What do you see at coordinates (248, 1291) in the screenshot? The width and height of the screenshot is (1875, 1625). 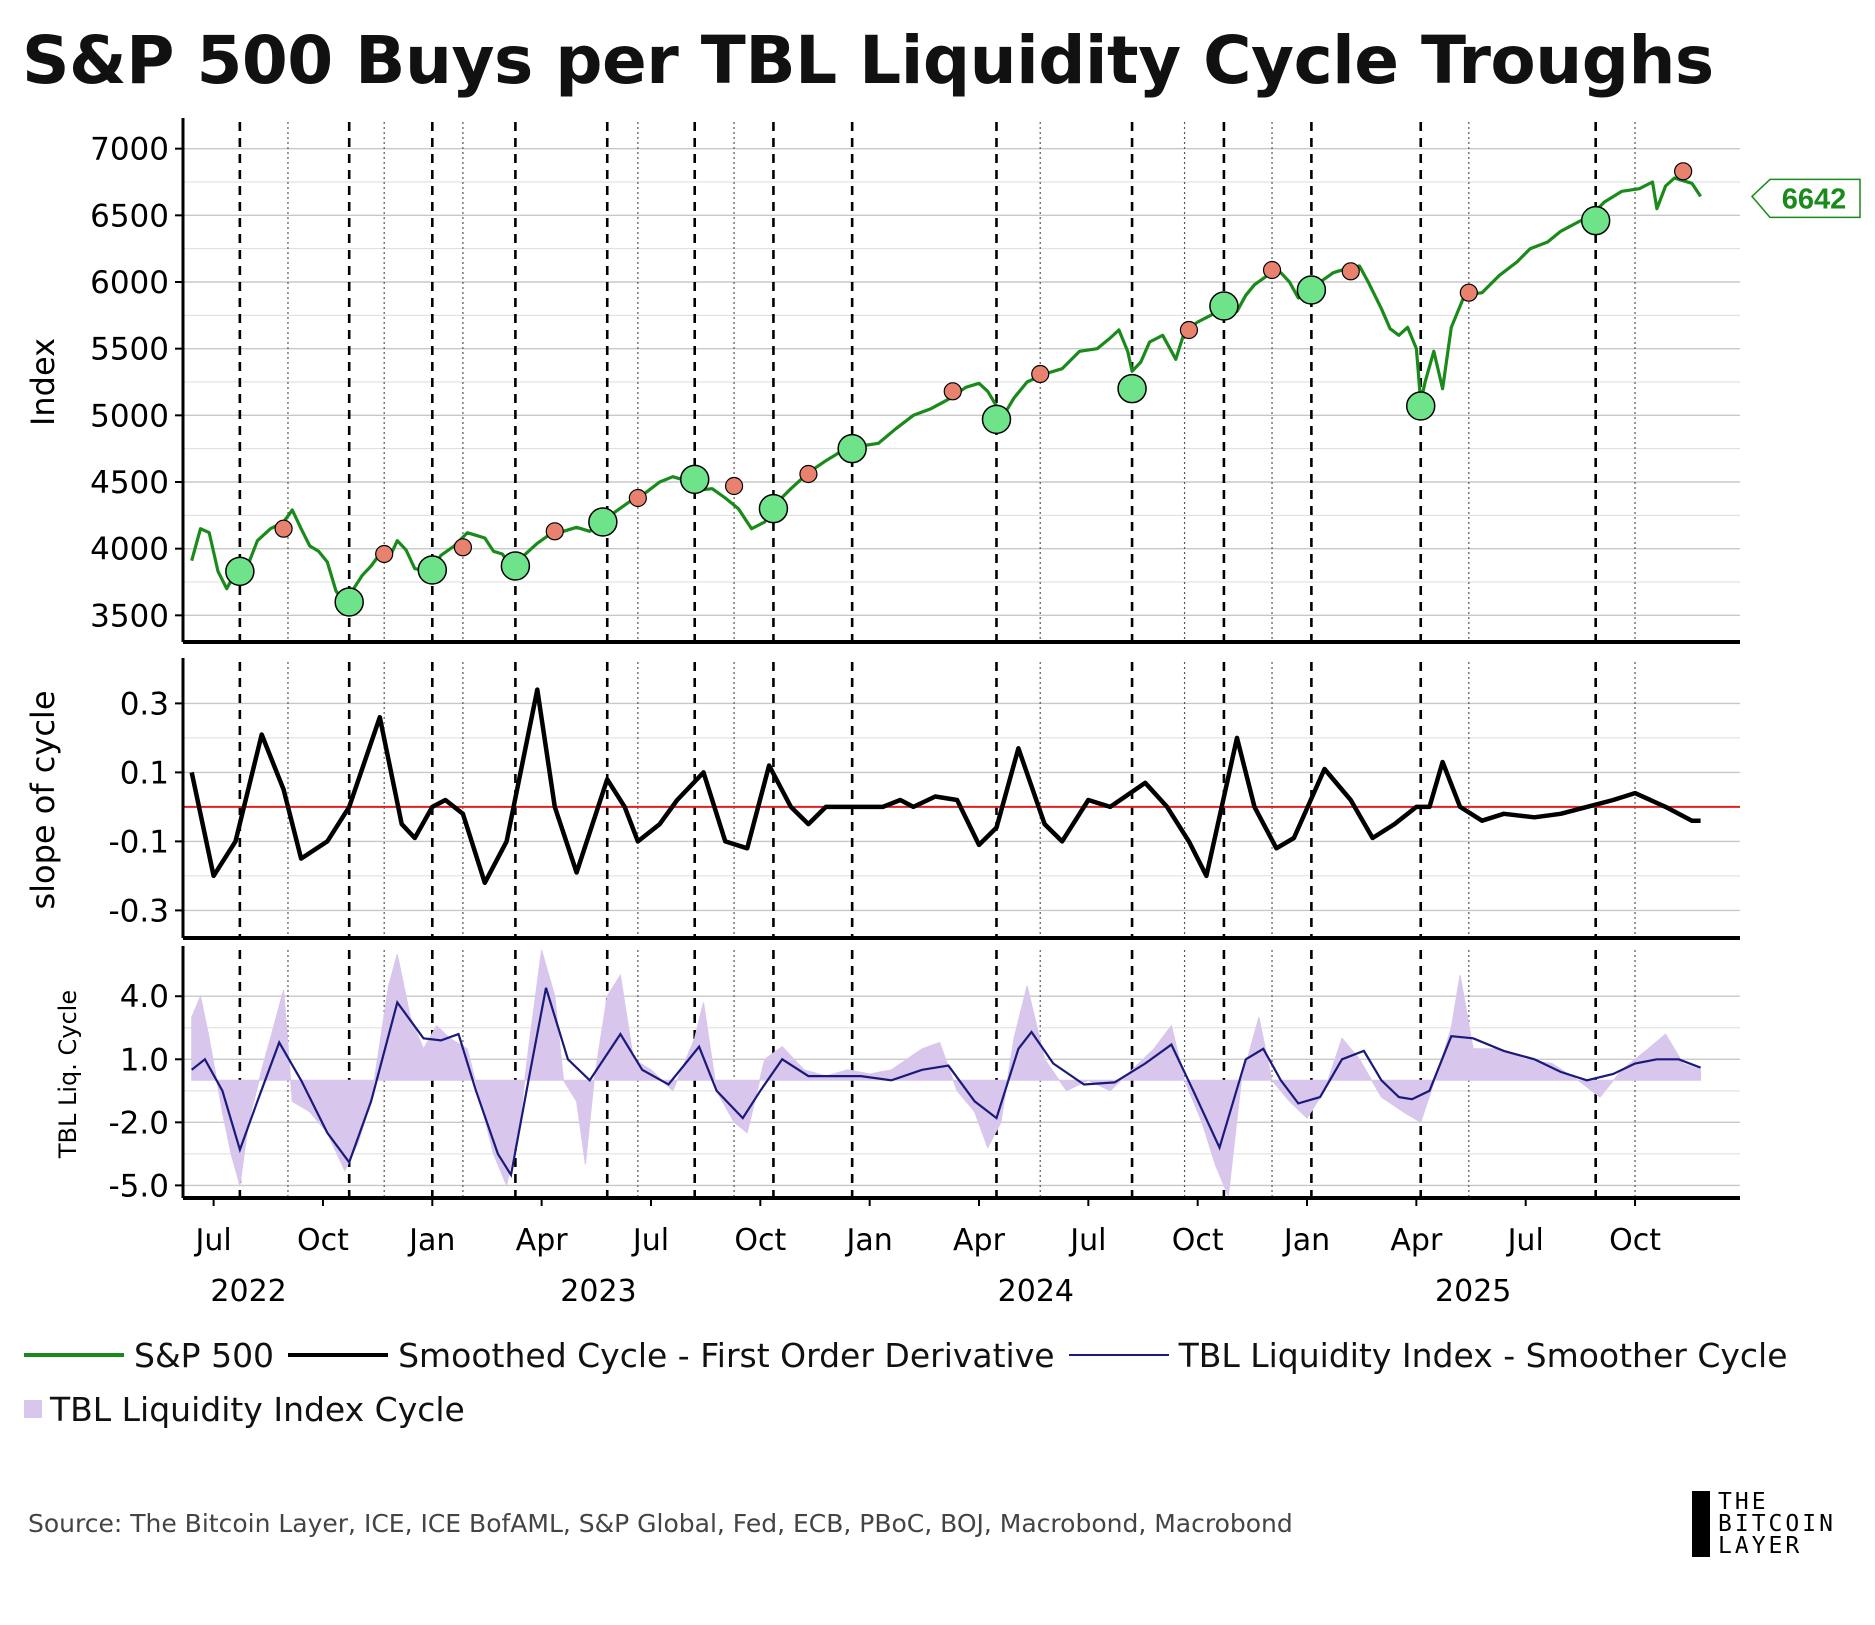 I see `x-year-label: 2022` at bounding box center [248, 1291].